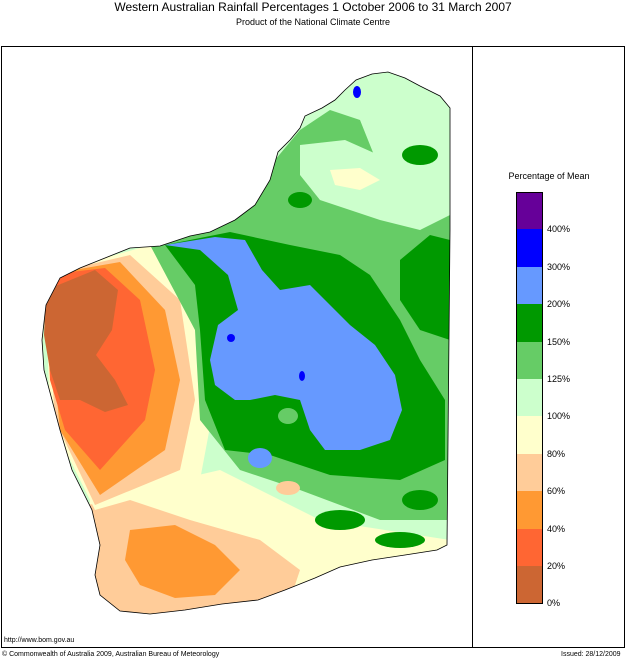 The width and height of the screenshot is (626, 659). Describe the element at coordinates (39, 640) in the screenshot. I see `footer-url: http://www.bom.gov.au` at that location.